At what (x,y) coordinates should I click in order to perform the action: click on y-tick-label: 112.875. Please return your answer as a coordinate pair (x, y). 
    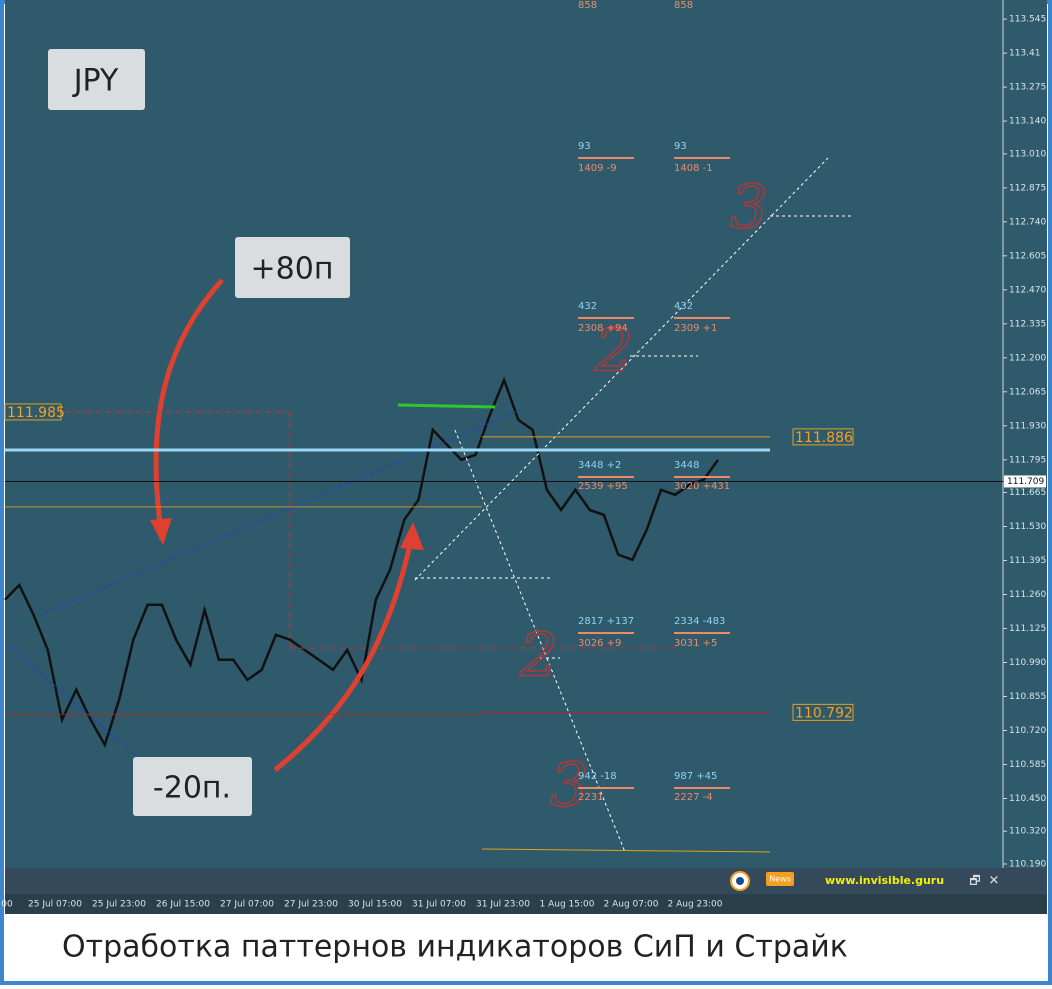
    Looking at the image, I should click on (1027, 188).